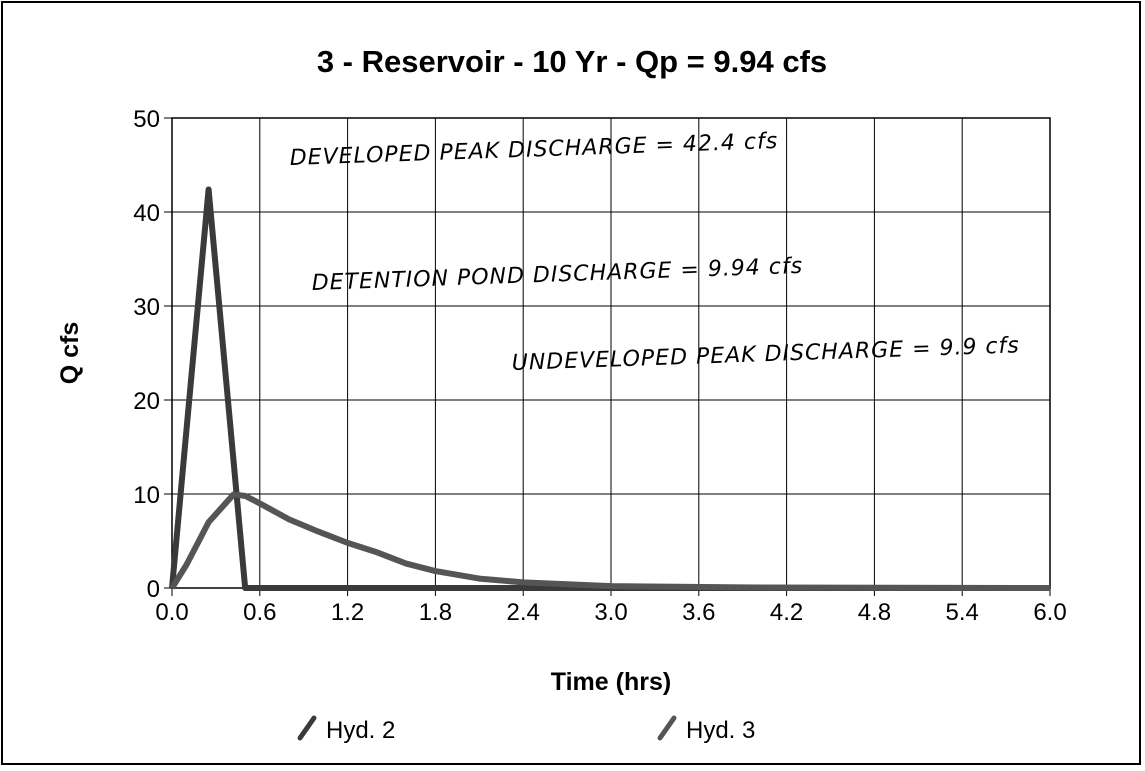 This screenshot has width=1145, height=771. I want to click on y-tick-label: 0, so click(153, 589).